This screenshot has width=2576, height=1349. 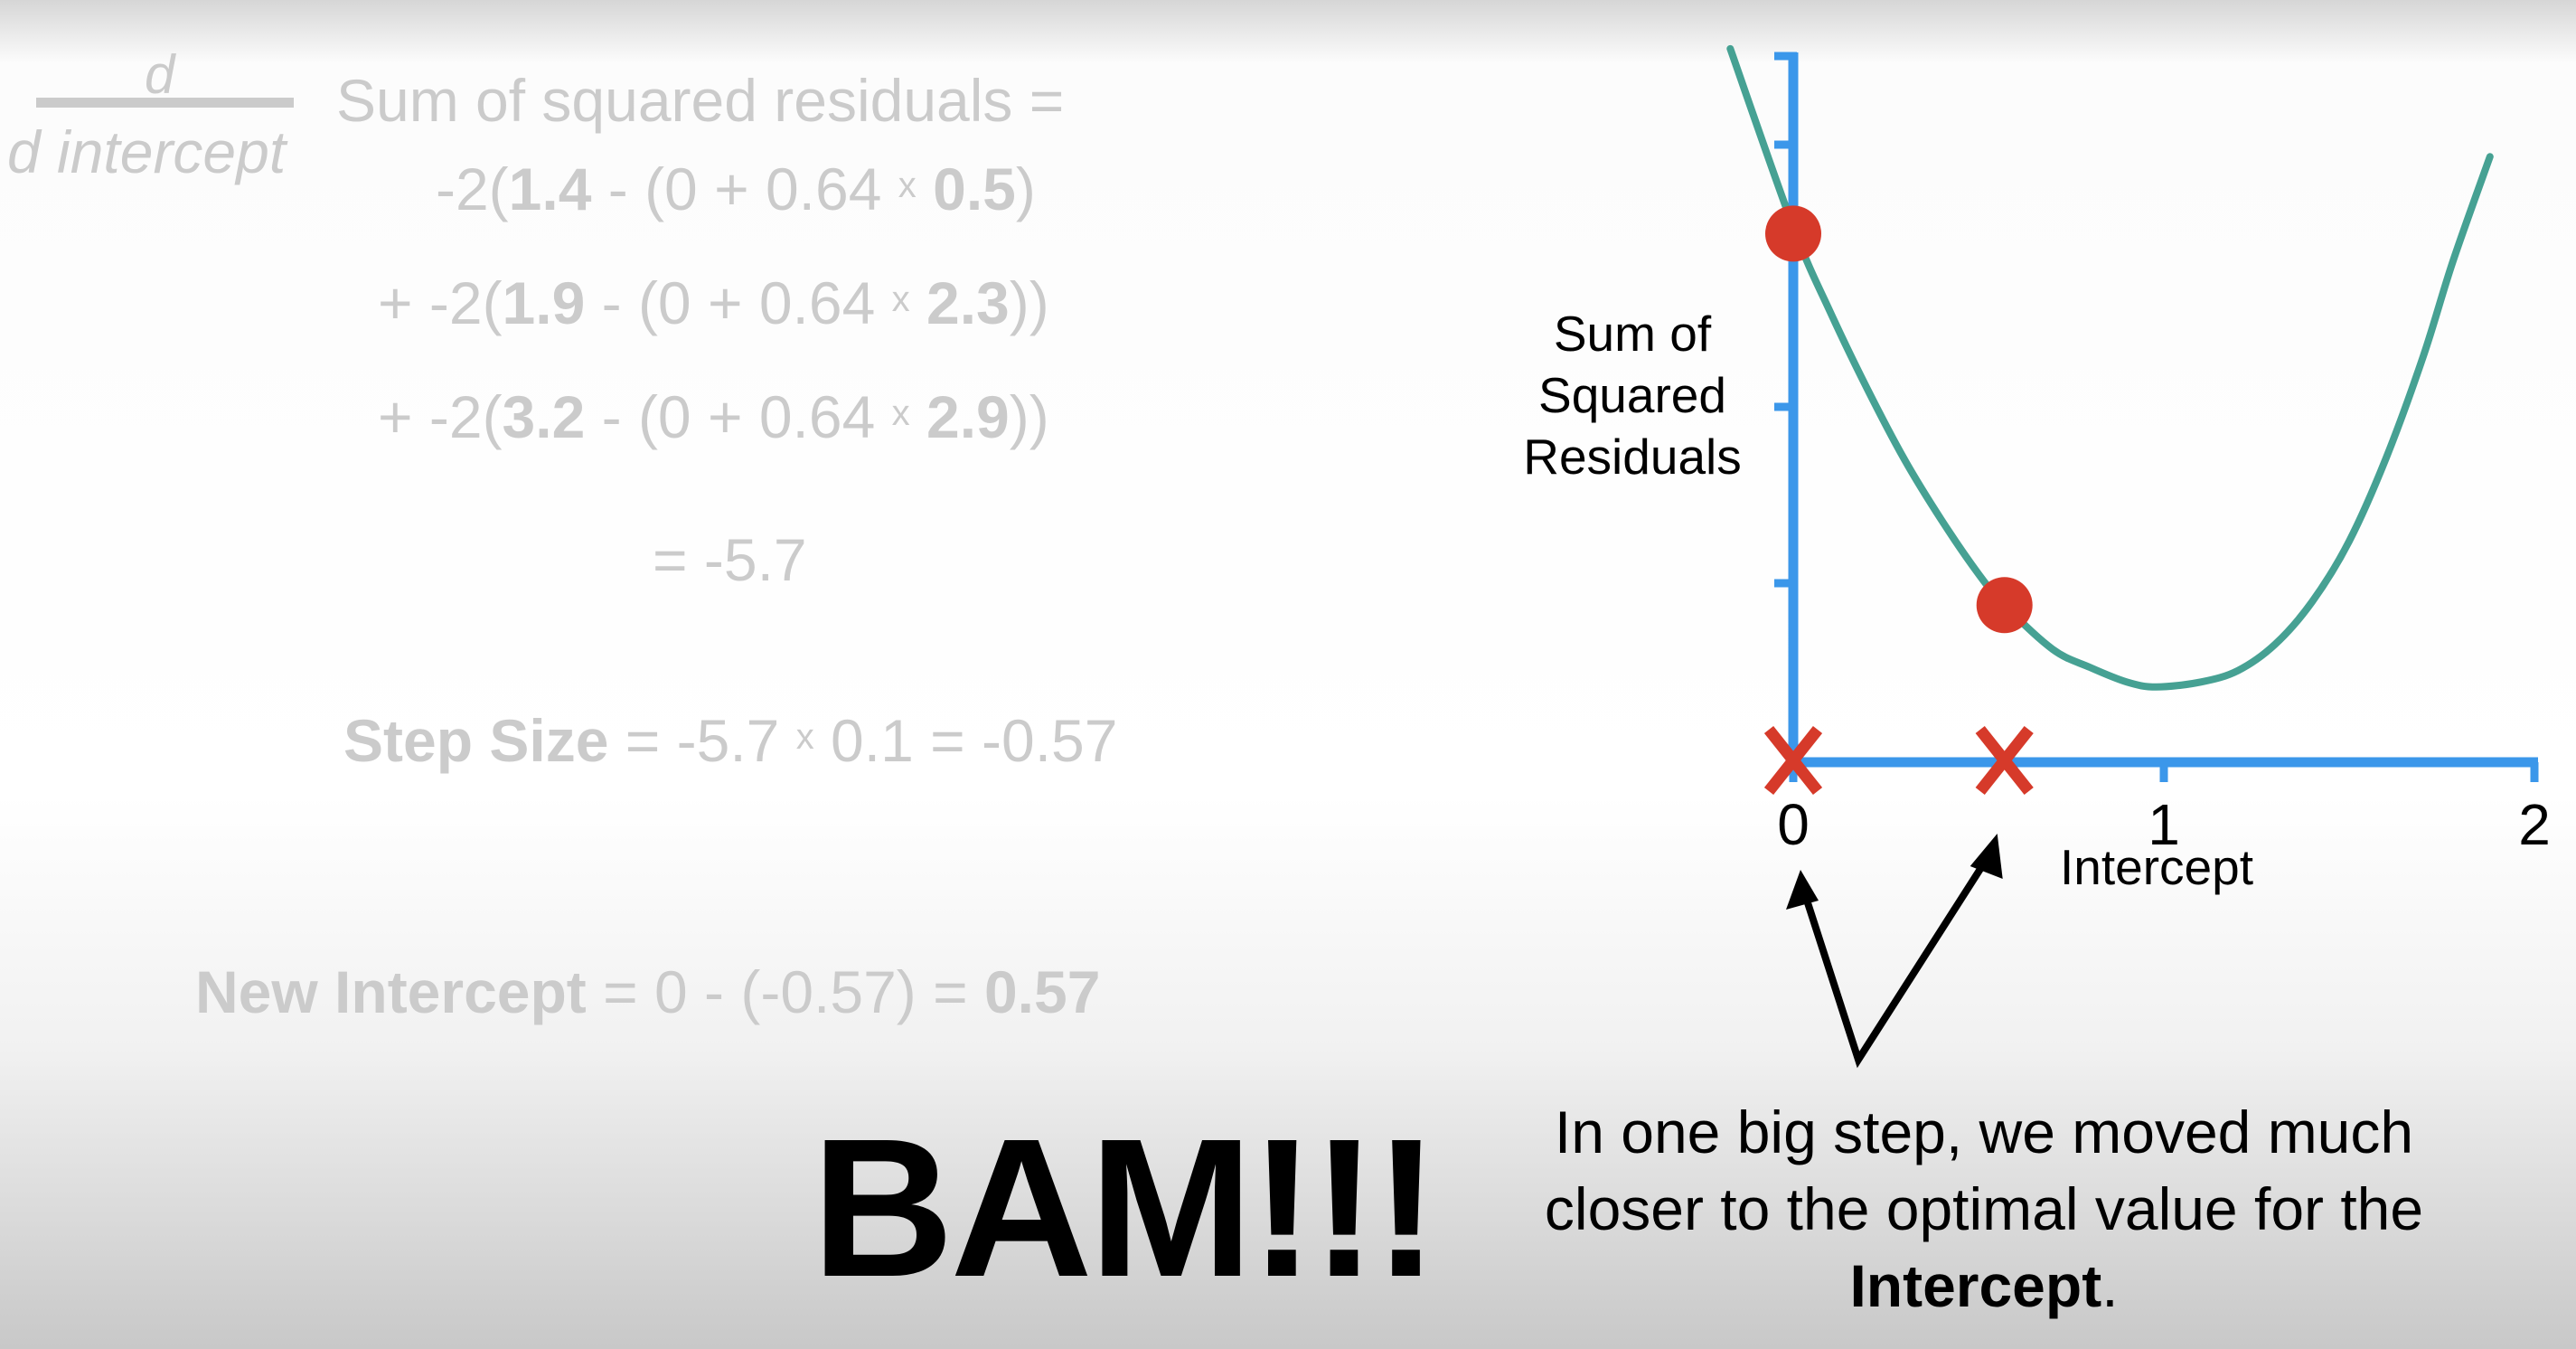 What do you see at coordinates (2110, 1285) in the screenshot?
I see `text-segment: .` at bounding box center [2110, 1285].